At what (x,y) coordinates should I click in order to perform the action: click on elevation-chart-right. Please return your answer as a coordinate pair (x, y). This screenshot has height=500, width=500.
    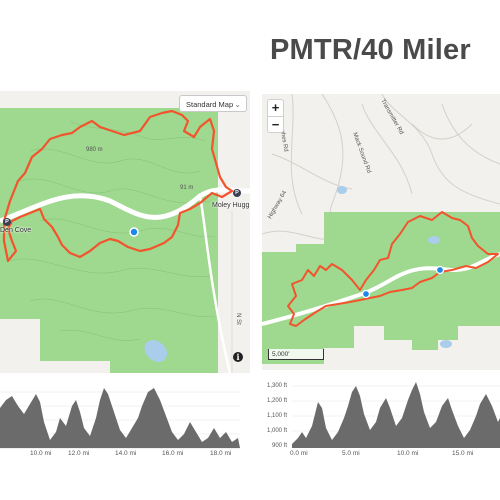
    Looking at the image, I should click on (396, 415).